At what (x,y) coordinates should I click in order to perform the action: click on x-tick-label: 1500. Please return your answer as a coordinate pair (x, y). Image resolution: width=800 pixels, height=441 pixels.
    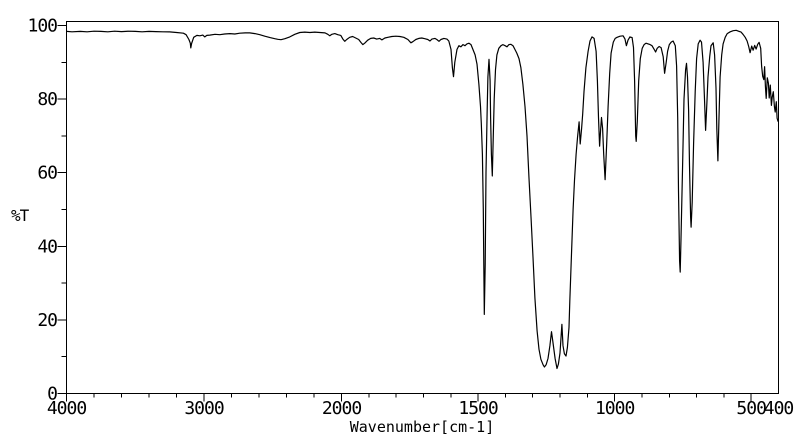
    Looking at the image, I should click on (478, 408).